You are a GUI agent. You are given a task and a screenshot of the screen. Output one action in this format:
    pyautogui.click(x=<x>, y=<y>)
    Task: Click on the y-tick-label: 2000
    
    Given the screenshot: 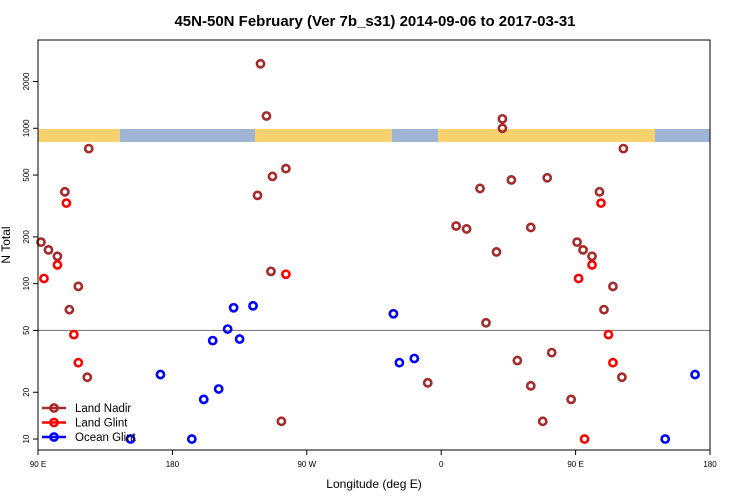 What is the action you would take?
    pyautogui.click(x=26, y=81)
    